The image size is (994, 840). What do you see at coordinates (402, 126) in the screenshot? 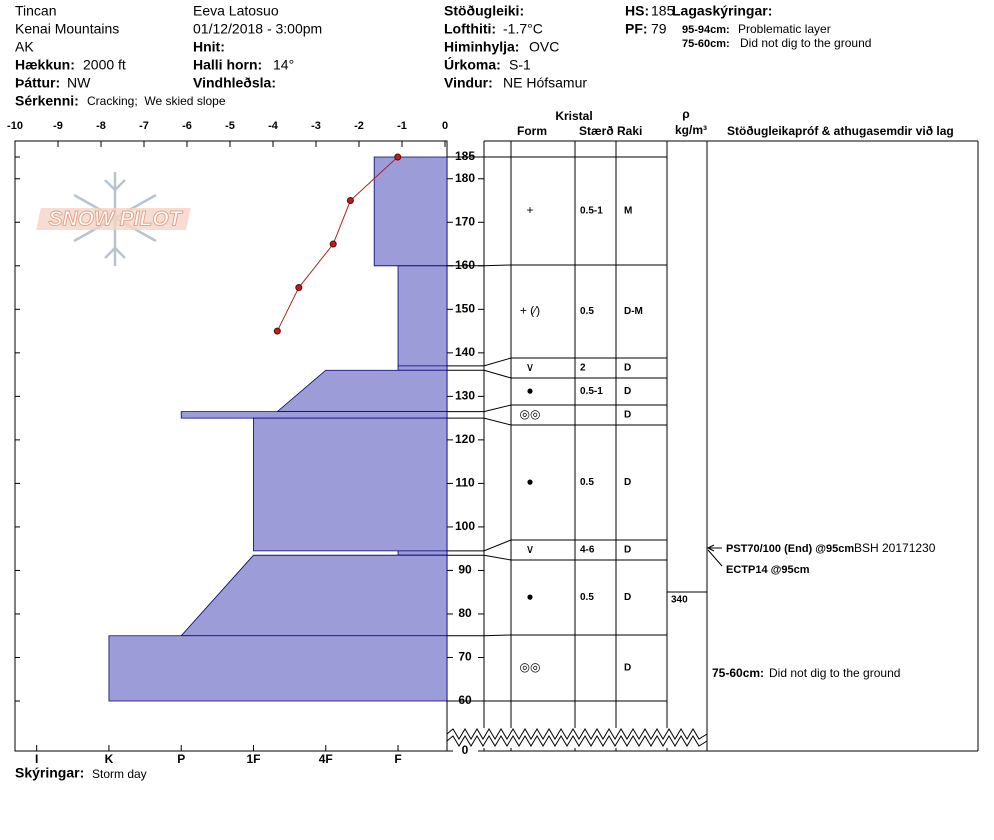
I see `x-tick-label: -1` at bounding box center [402, 126].